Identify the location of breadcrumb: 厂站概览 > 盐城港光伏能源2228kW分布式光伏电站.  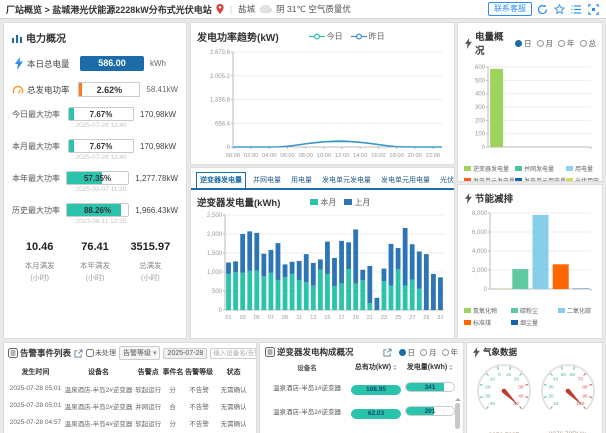
(109, 9).